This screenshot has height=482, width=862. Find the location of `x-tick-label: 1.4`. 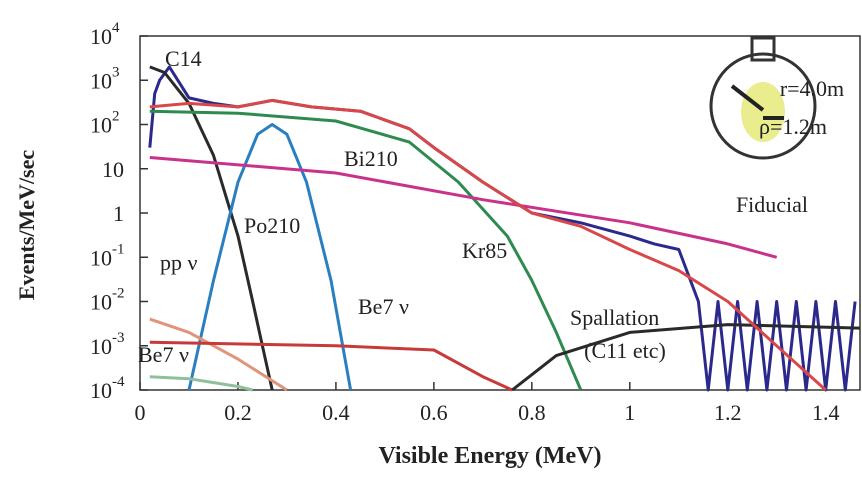

x-tick-label: 1.4 is located at coordinates (826, 412).